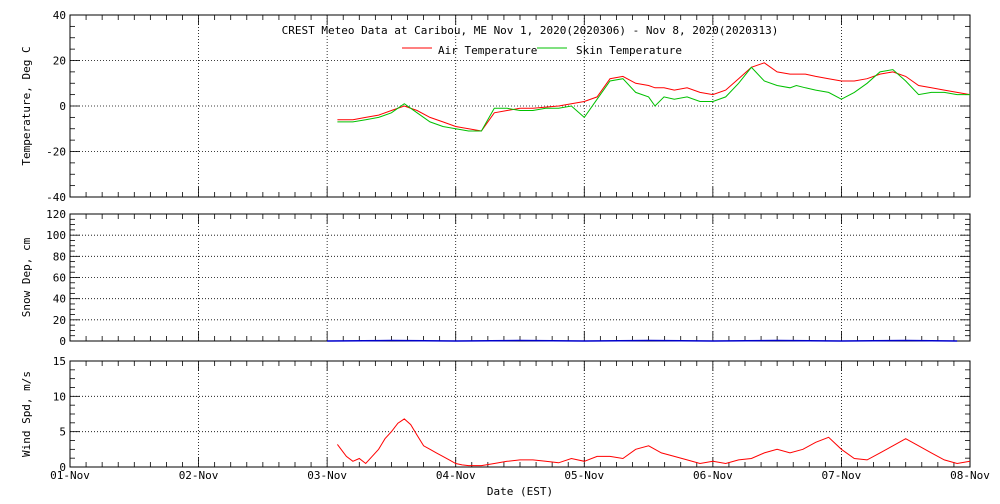  I want to click on y-tick-label: 80, so click(59, 256).